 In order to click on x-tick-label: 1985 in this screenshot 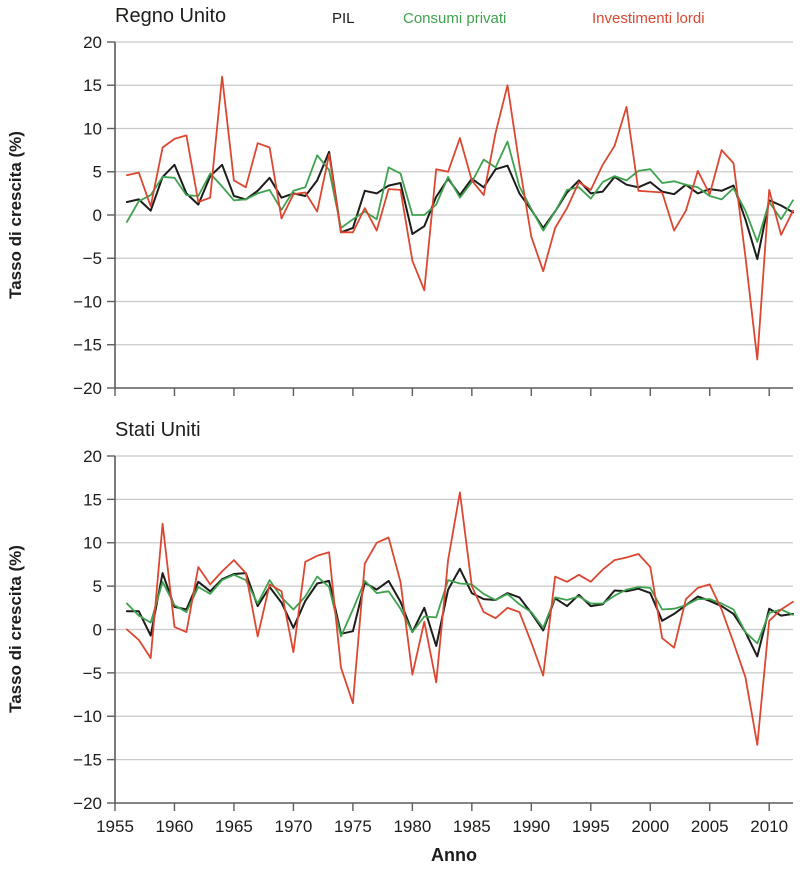, I will do `click(472, 826)`.